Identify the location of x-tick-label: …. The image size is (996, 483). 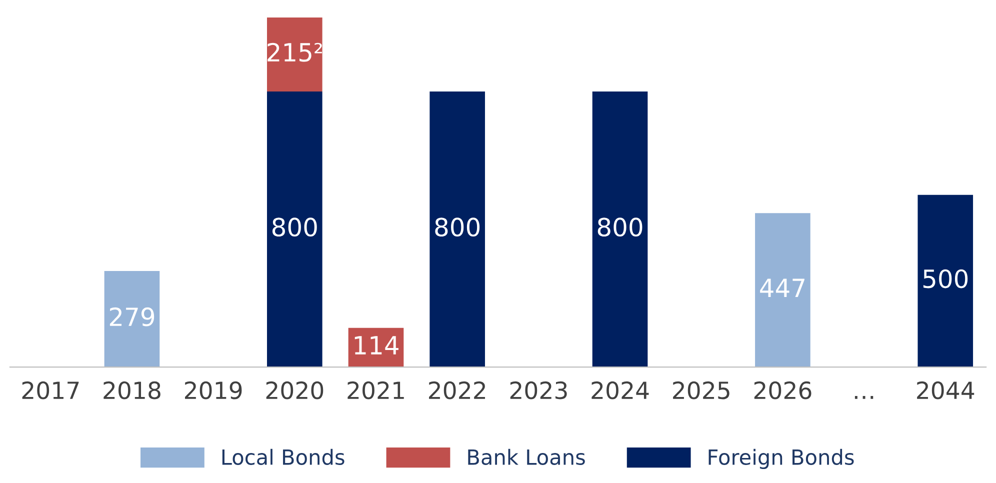
(864, 397).